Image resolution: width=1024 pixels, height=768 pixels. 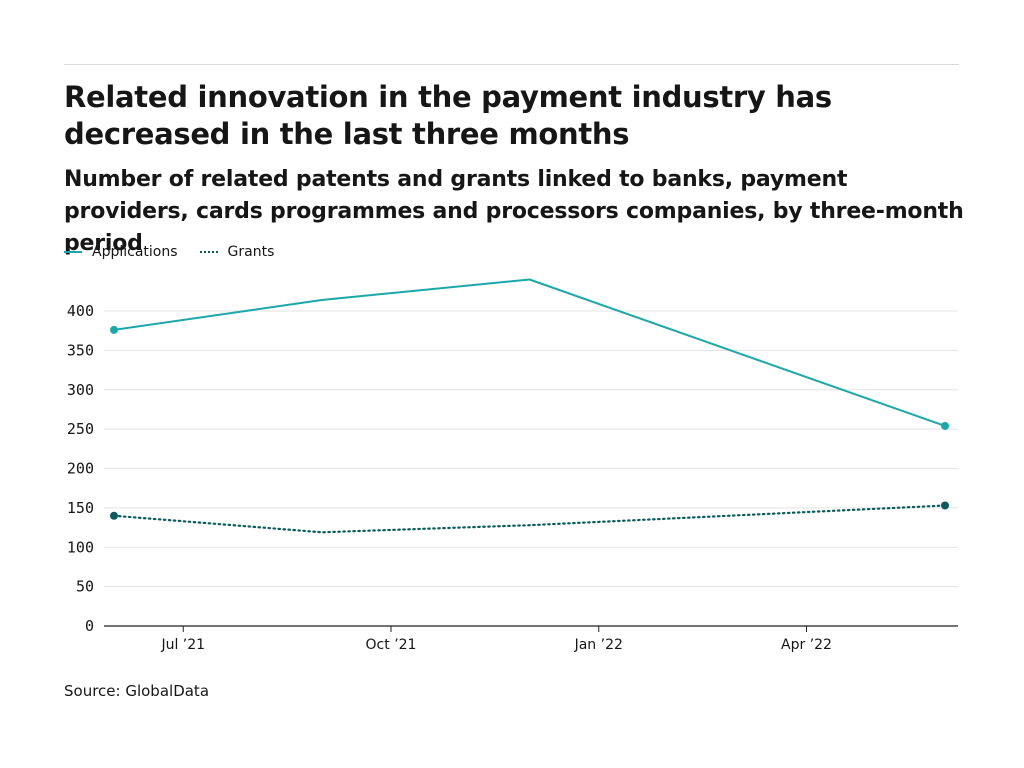 What do you see at coordinates (529, 519) in the screenshot?
I see `series-line-grants` at bounding box center [529, 519].